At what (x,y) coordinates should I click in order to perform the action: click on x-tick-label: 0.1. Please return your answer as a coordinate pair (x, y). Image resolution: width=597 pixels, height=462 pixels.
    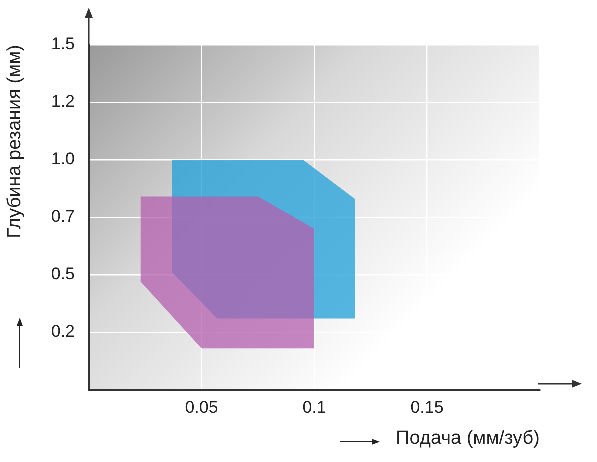
    Looking at the image, I should click on (314, 407).